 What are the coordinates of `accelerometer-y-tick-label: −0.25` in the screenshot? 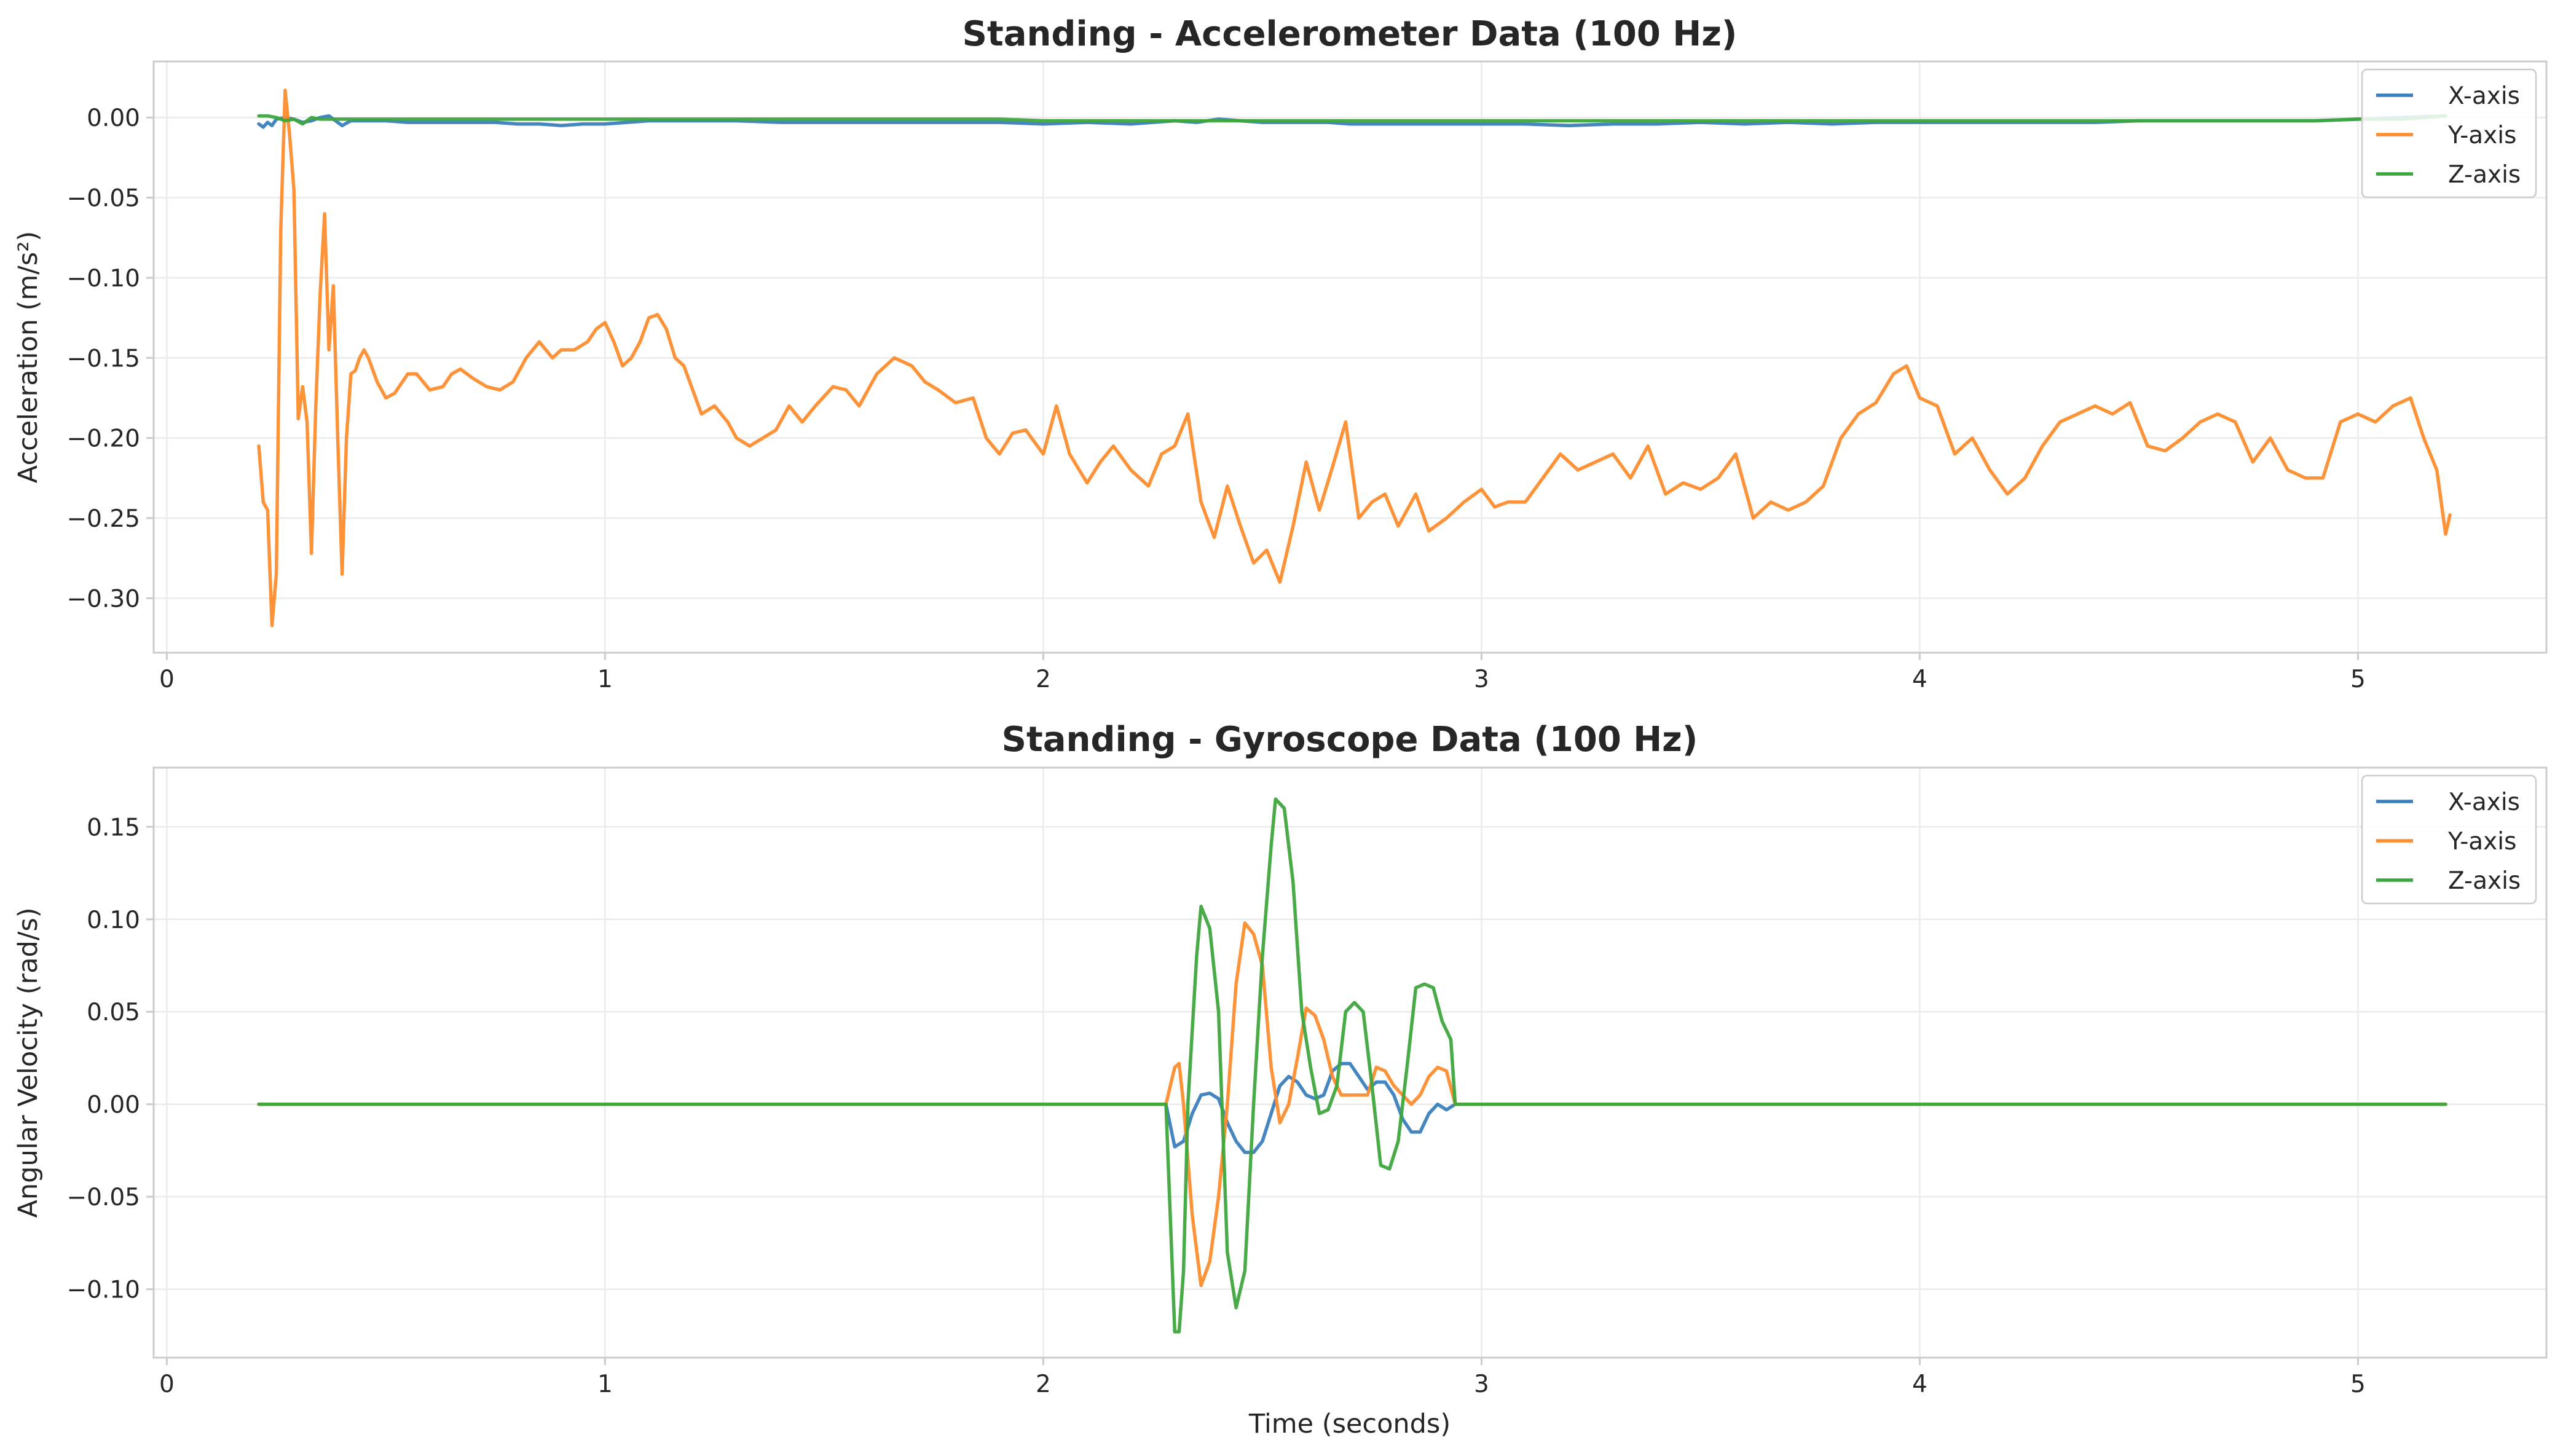 It's located at (103, 519).